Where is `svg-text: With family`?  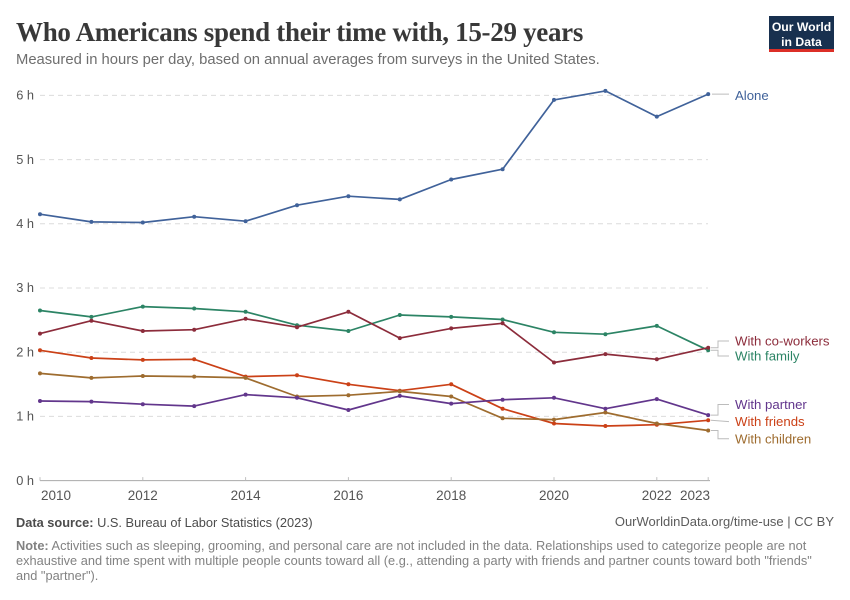 svg-text: With family is located at coordinates (767, 356).